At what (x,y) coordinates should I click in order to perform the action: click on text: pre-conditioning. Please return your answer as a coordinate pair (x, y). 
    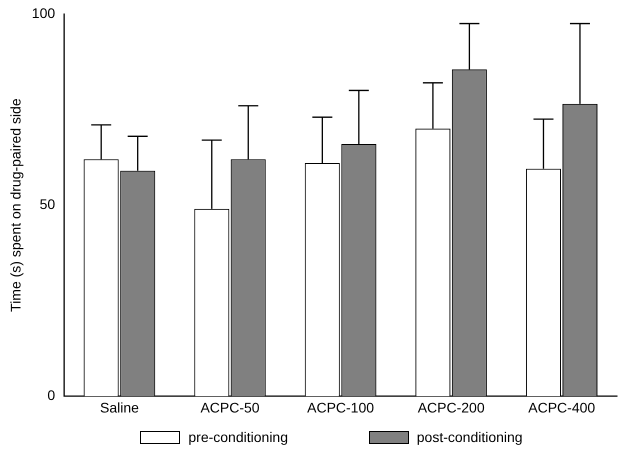
    Looking at the image, I should click on (238, 437).